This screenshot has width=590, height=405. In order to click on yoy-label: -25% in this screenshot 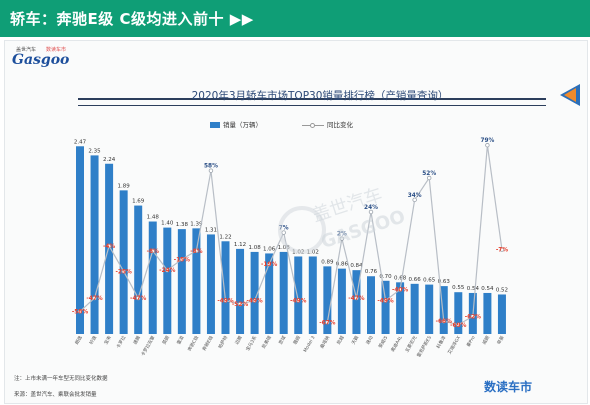, I will do `click(124, 272)`.